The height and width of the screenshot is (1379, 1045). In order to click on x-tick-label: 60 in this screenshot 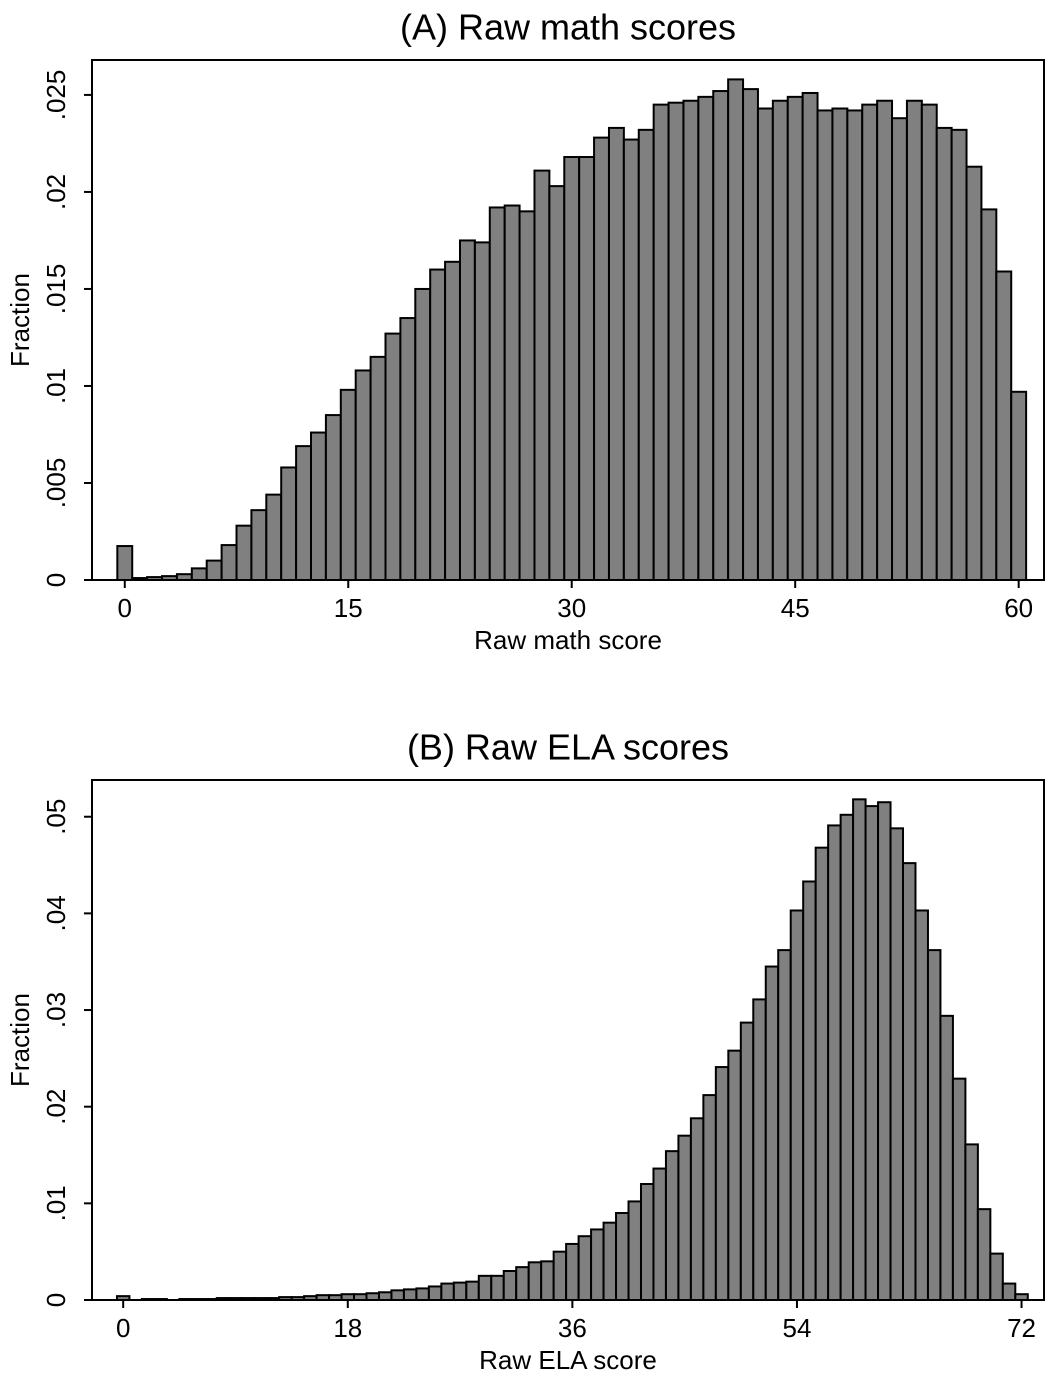, I will do `click(1018, 608)`.